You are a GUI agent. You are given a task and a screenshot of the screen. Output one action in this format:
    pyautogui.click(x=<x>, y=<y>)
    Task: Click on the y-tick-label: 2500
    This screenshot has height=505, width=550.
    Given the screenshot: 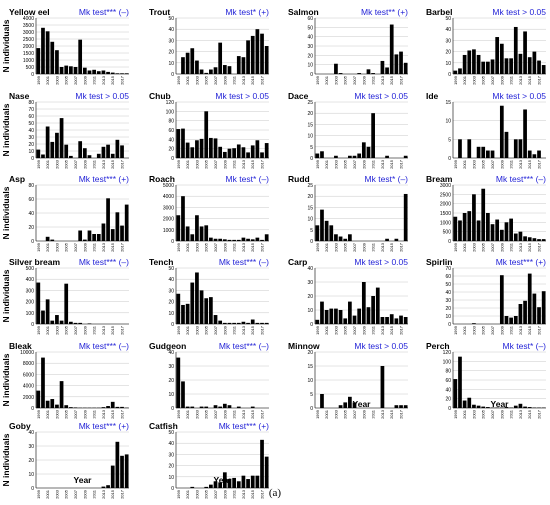 What is the action you would take?
    pyautogui.click(x=28, y=40)
    